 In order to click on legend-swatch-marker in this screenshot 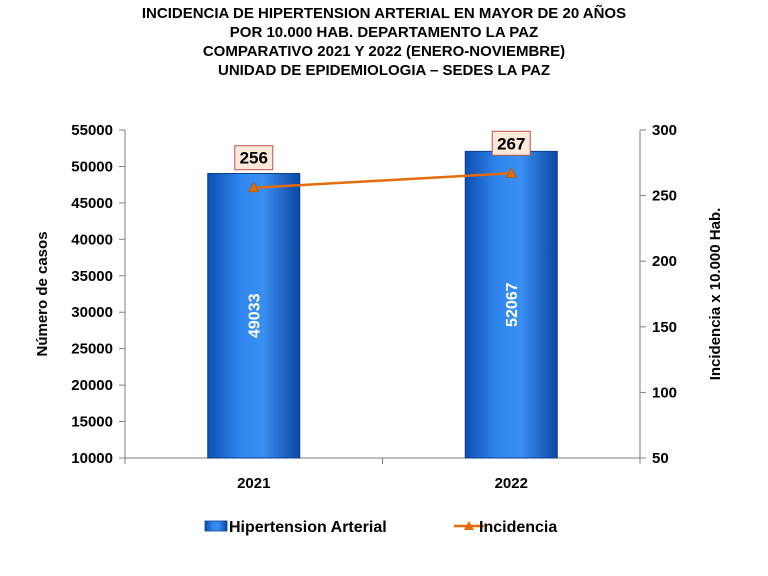, I will do `click(469, 525)`.